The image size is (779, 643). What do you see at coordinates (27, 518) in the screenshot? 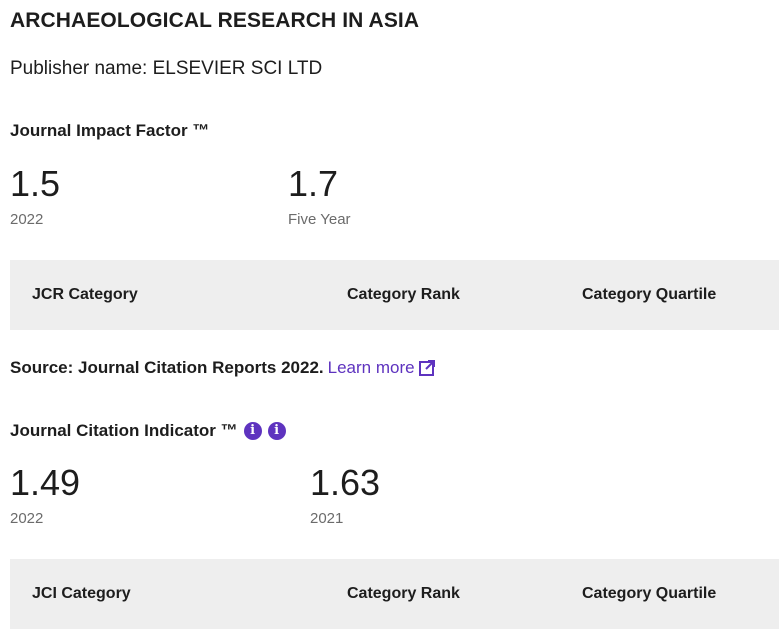
I see `jci-year-2022: 2022` at bounding box center [27, 518].